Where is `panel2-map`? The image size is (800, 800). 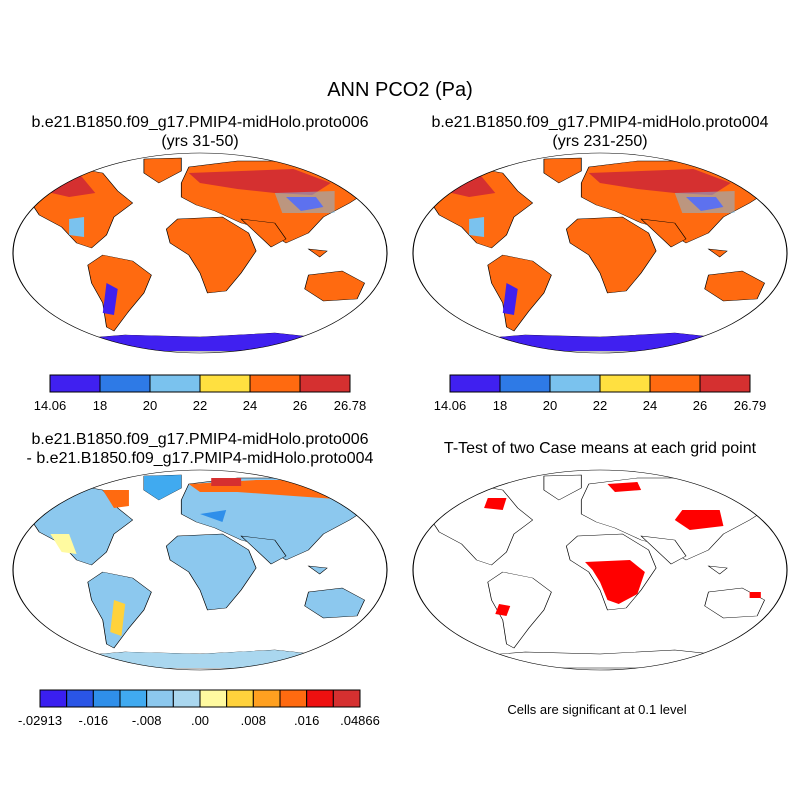
panel2-map is located at coordinates (600, 253).